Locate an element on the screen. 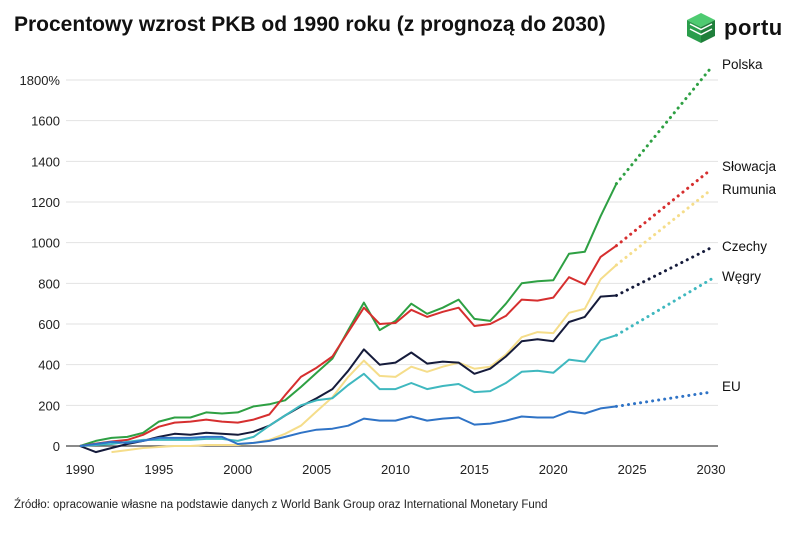 The width and height of the screenshot is (800, 533). y-tick-label: 400 is located at coordinates (49, 365).